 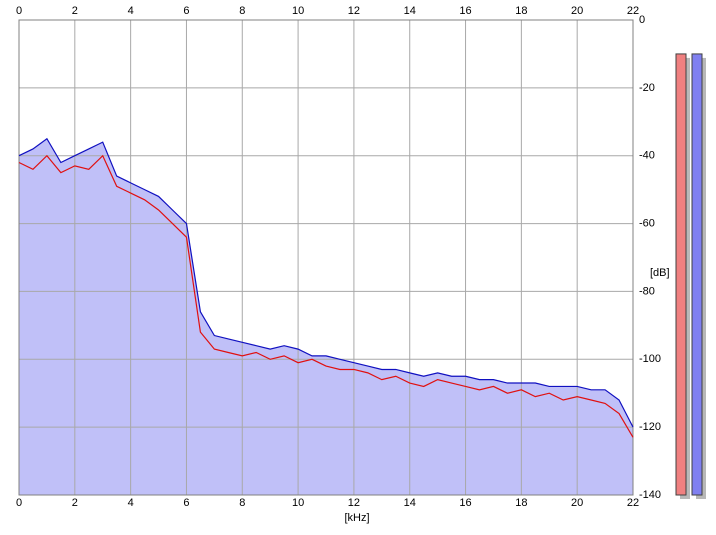 I want to click on y-axis-label: [dB], so click(x=660, y=273).